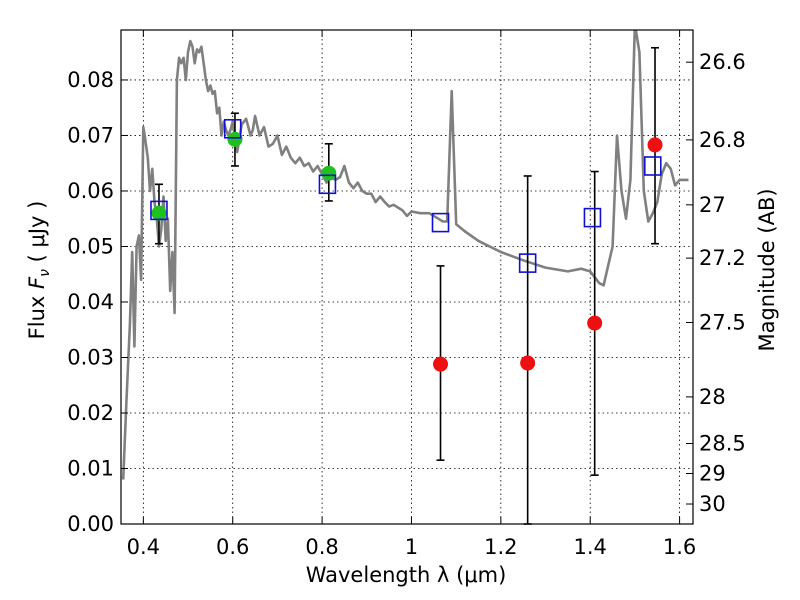 The width and height of the screenshot is (800, 600). What do you see at coordinates (712, 473) in the screenshot?
I see `y2-tick-label: 29` at bounding box center [712, 473].